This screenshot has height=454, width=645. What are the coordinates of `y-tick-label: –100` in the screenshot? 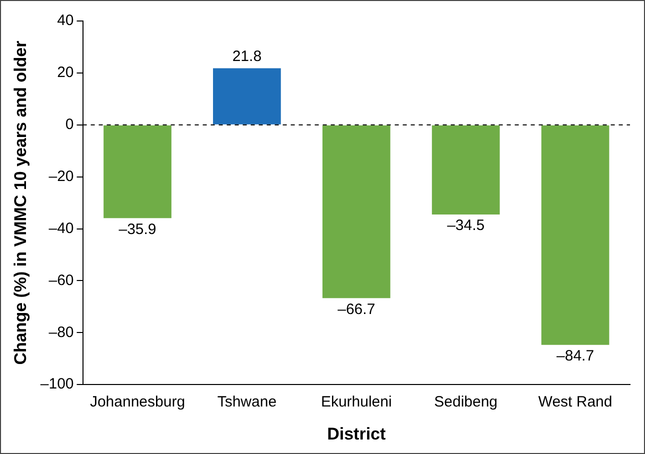 It's located at (57, 384).